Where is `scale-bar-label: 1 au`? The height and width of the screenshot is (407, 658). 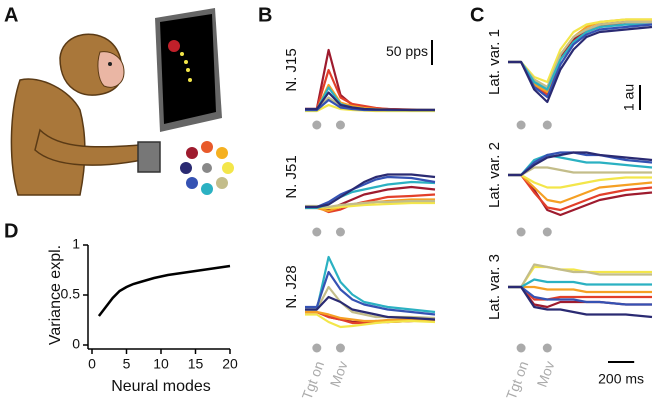 scale-bar-label: 1 au is located at coordinates (629, 97).